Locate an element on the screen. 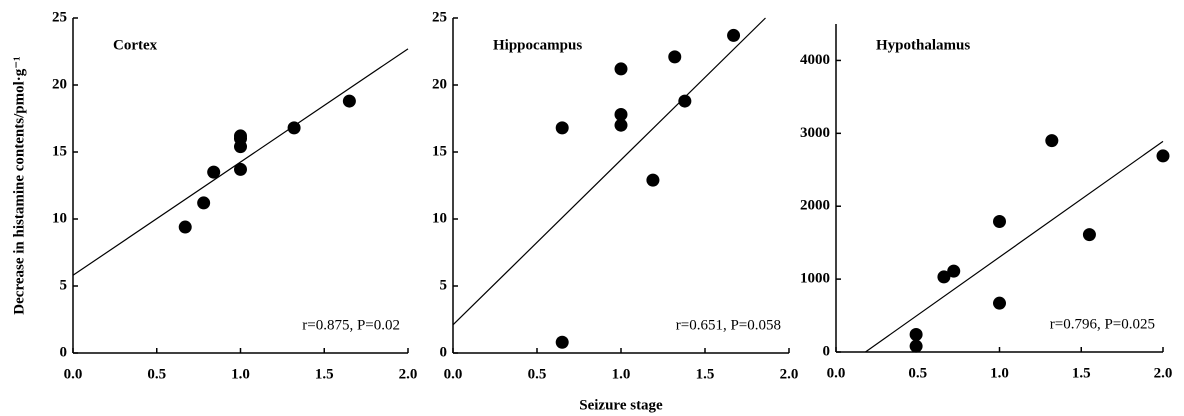 This screenshot has height=416, width=1184. annotation: r=0.796, P=0.025 is located at coordinates (1102, 324).